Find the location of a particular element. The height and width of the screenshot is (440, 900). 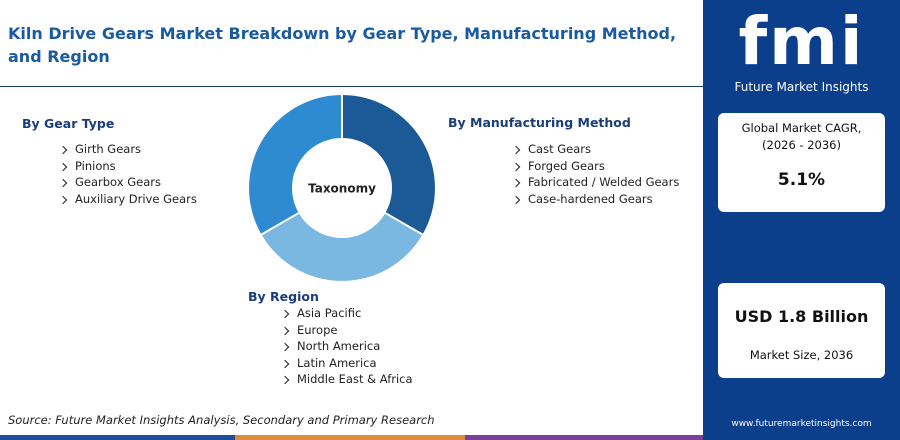

group-item: Forged Gears is located at coordinates (566, 165).